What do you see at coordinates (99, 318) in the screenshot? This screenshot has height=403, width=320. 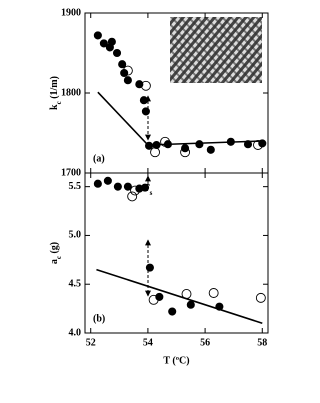 I see `panel-label: (b)` at bounding box center [99, 318].